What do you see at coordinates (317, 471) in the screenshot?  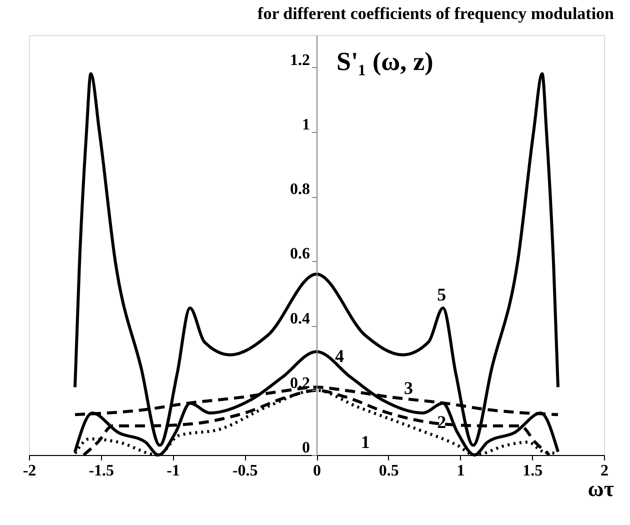 I see `x-tick-label: 0` at bounding box center [317, 471].